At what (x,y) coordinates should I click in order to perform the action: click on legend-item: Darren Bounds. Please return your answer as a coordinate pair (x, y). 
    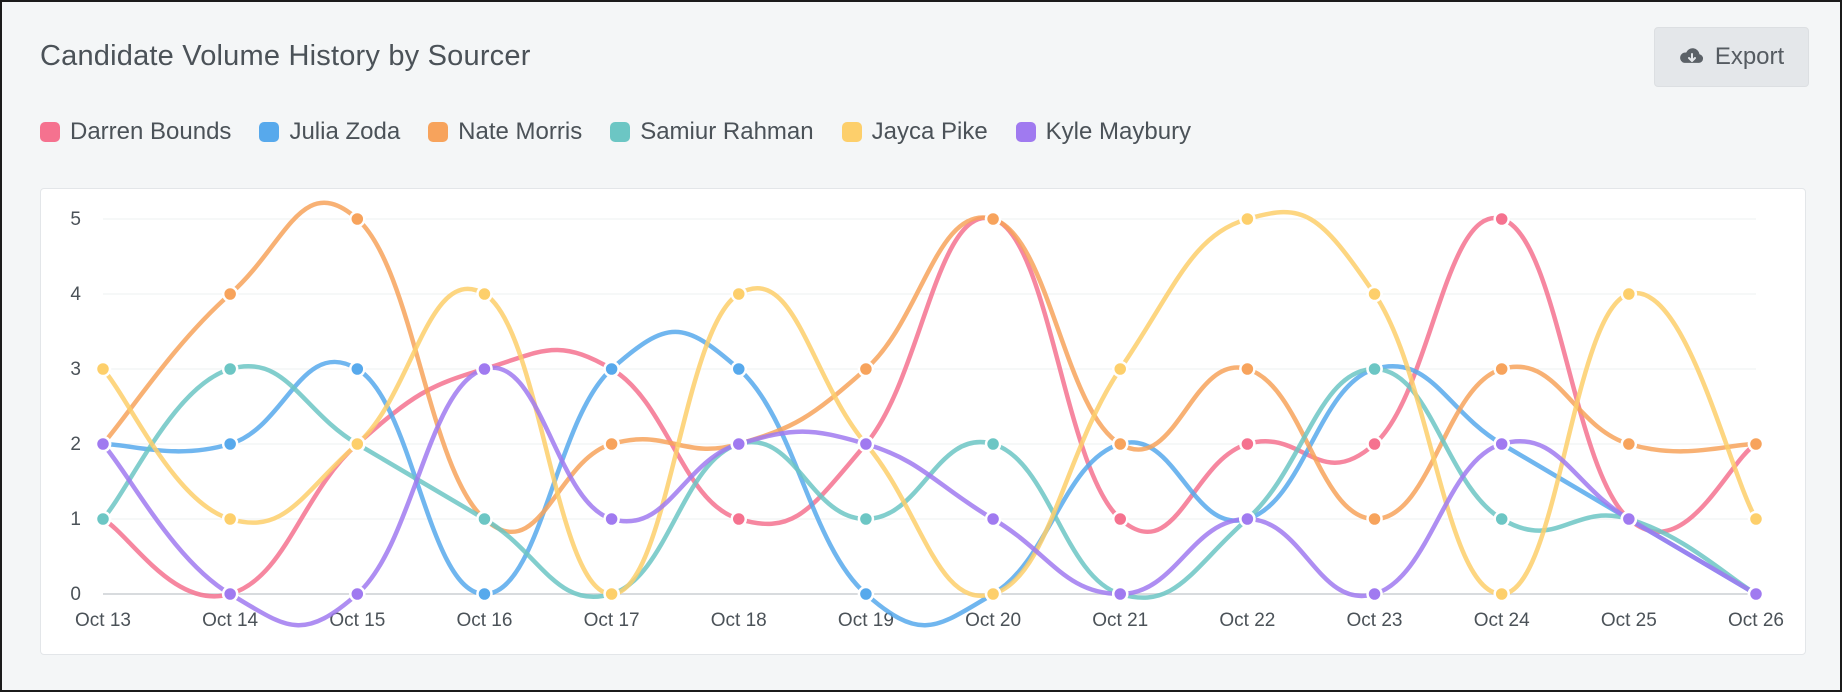
    Looking at the image, I should click on (135, 132).